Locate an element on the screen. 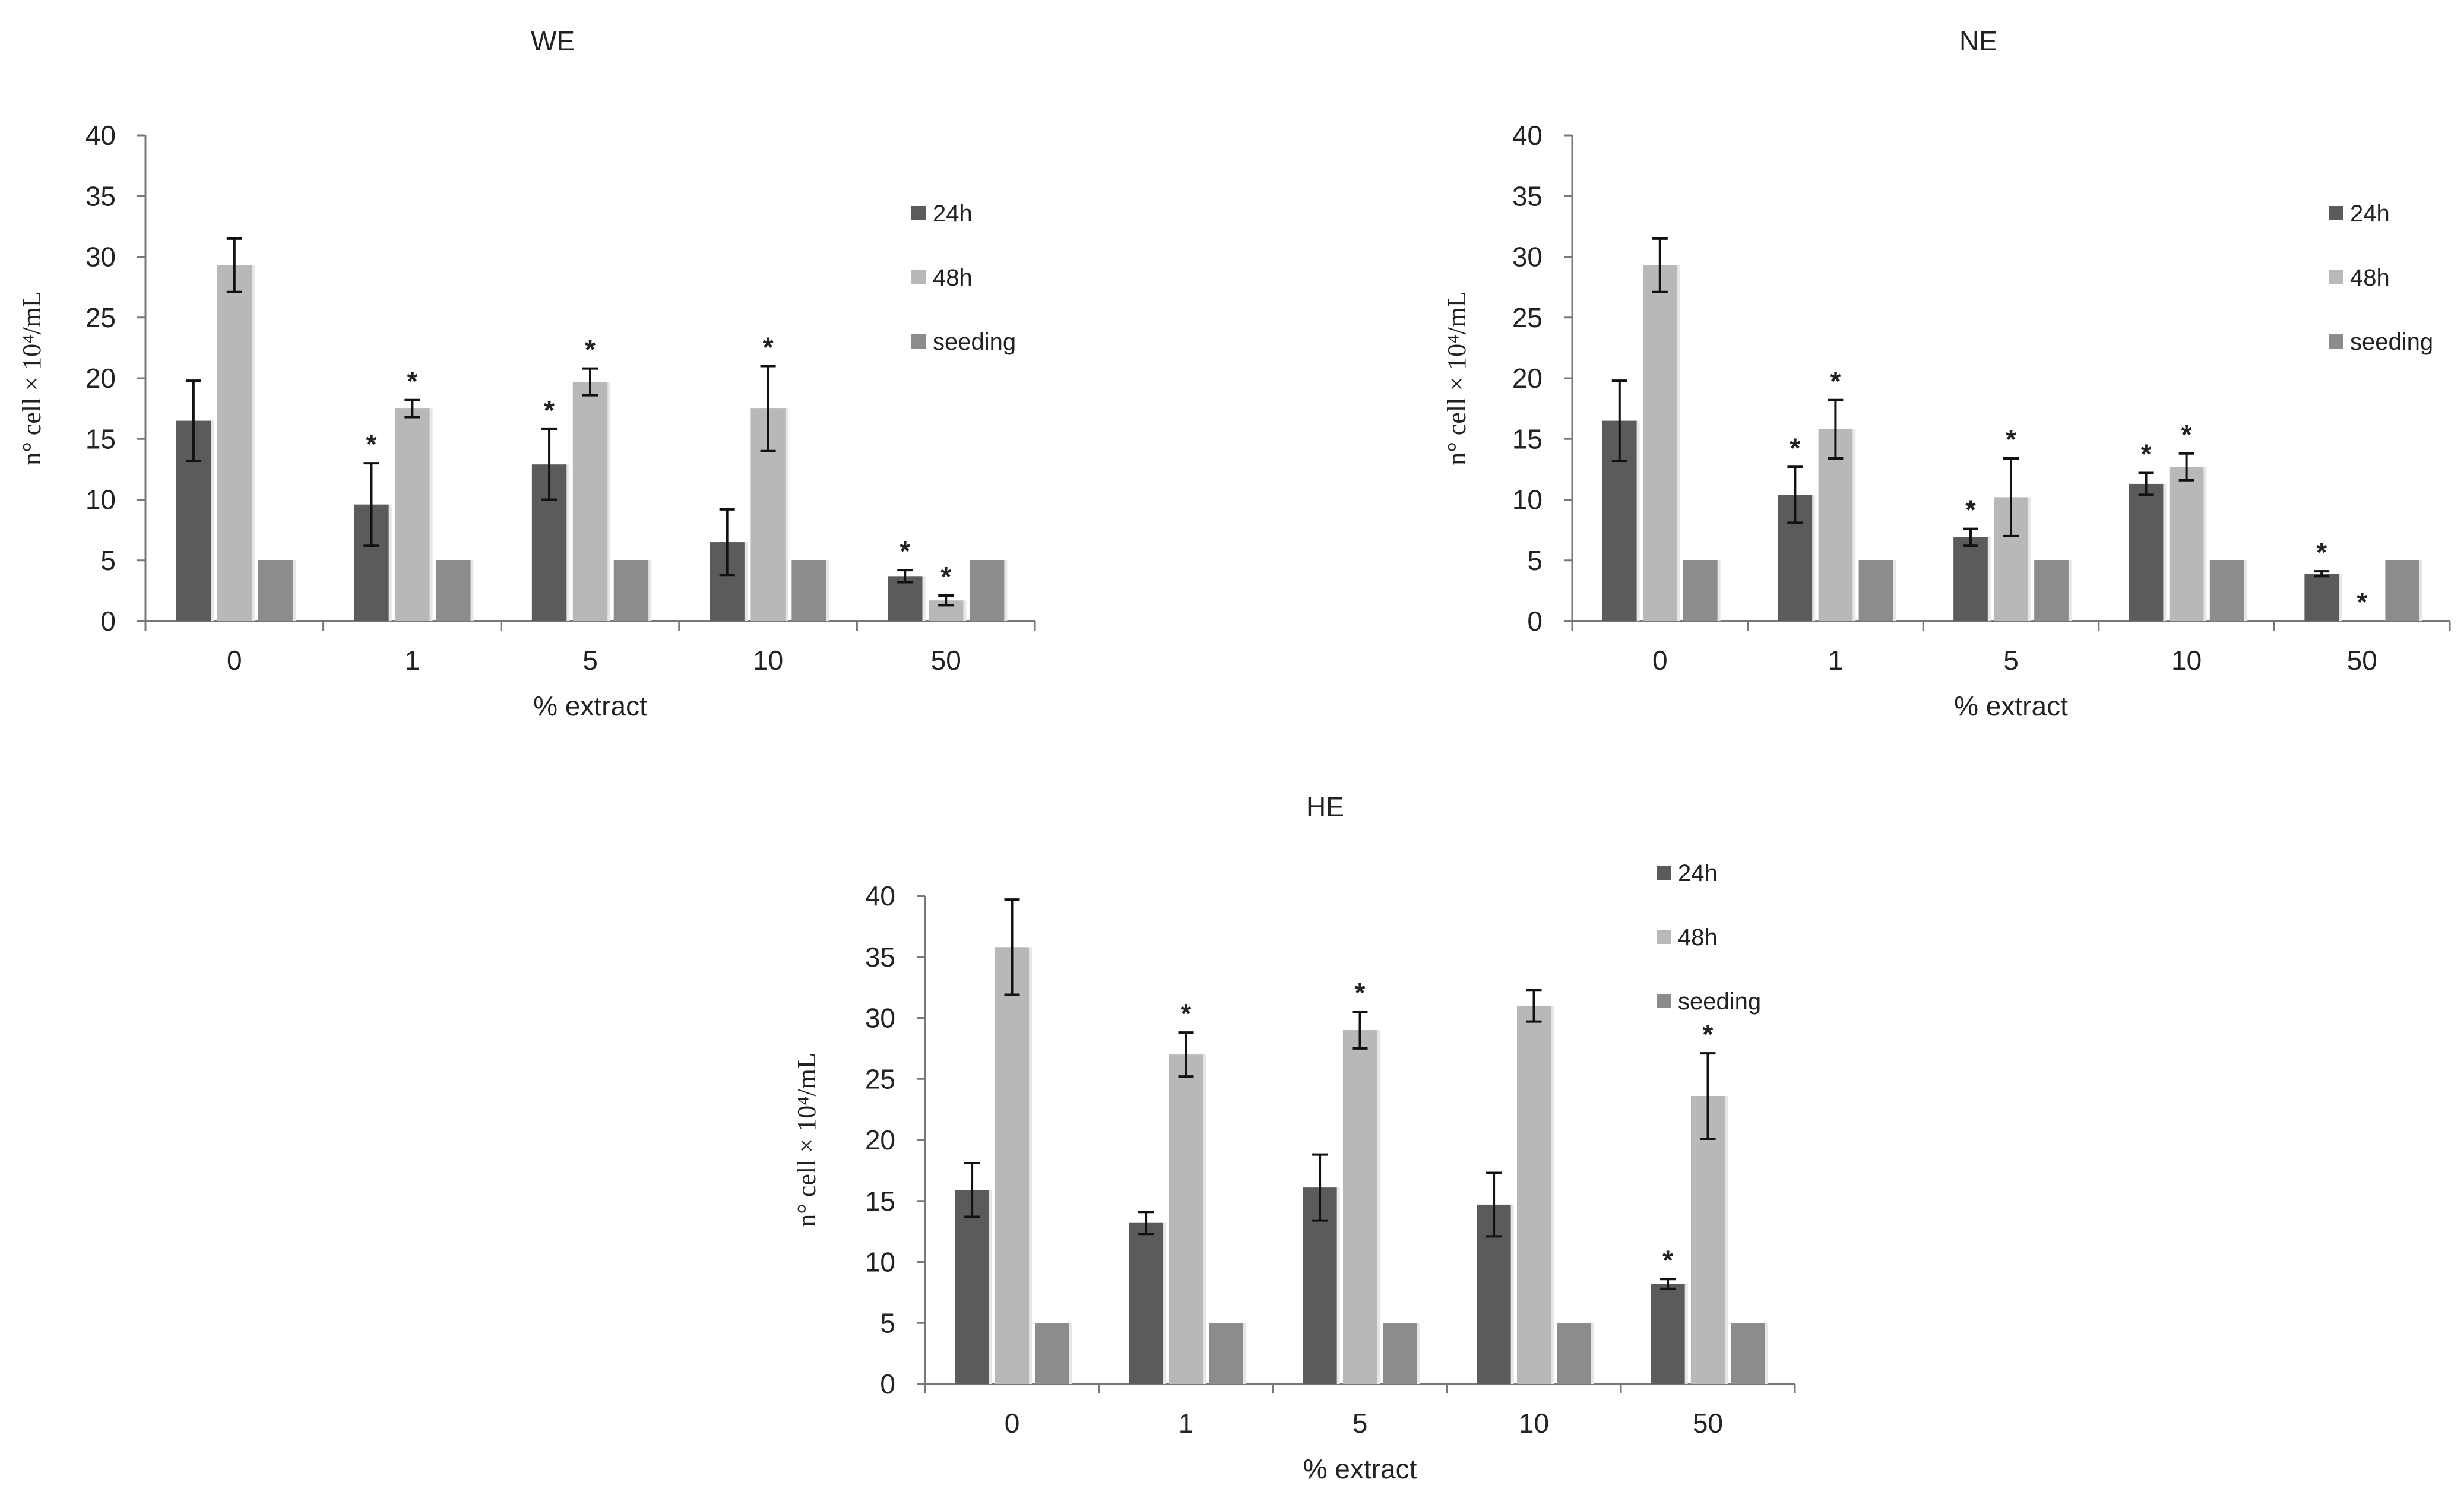 The image size is (2464, 1495). chart-title: NE is located at coordinates (1978, 41).